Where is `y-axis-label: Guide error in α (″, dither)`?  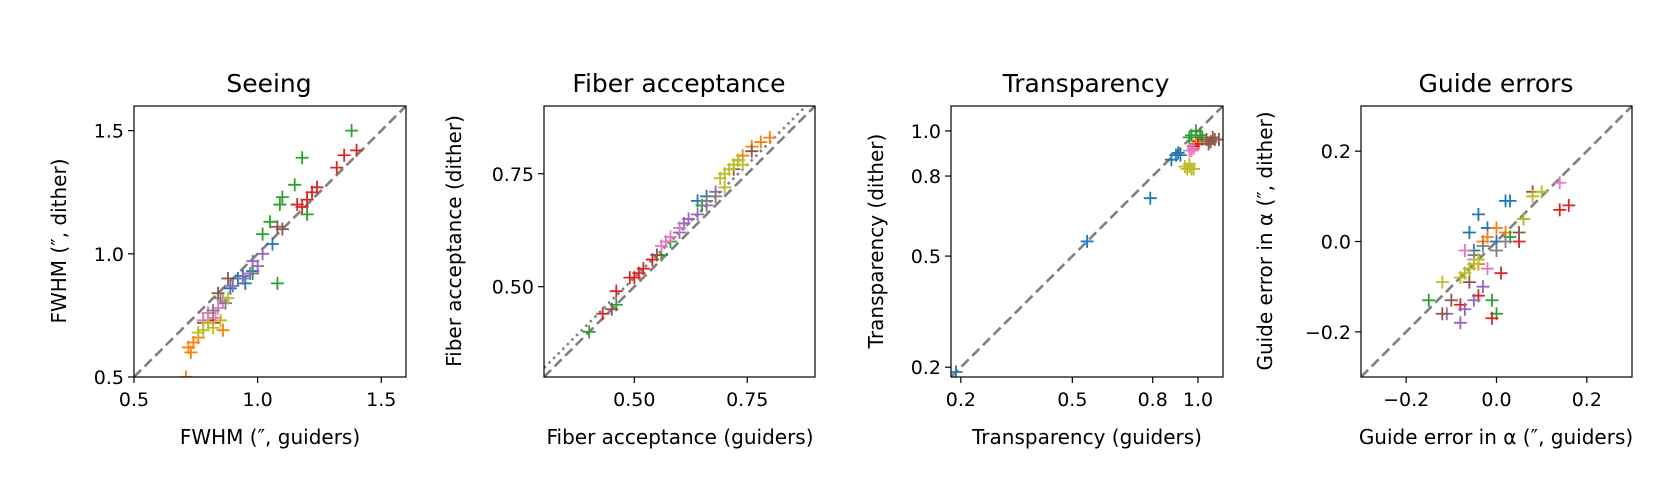
y-axis-label: Guide error in α (″, dither) is located at coordinates (1265, 240).